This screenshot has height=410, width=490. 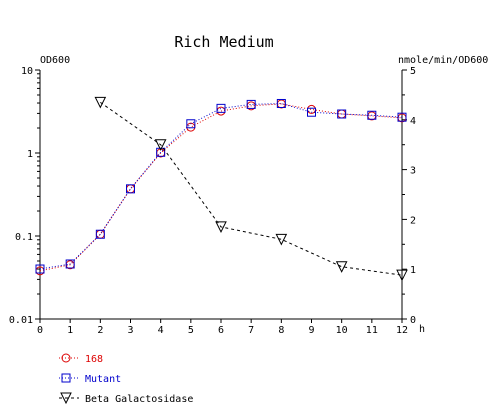 I want to click on x-tick-label: 12, so click(x=402, y=330).